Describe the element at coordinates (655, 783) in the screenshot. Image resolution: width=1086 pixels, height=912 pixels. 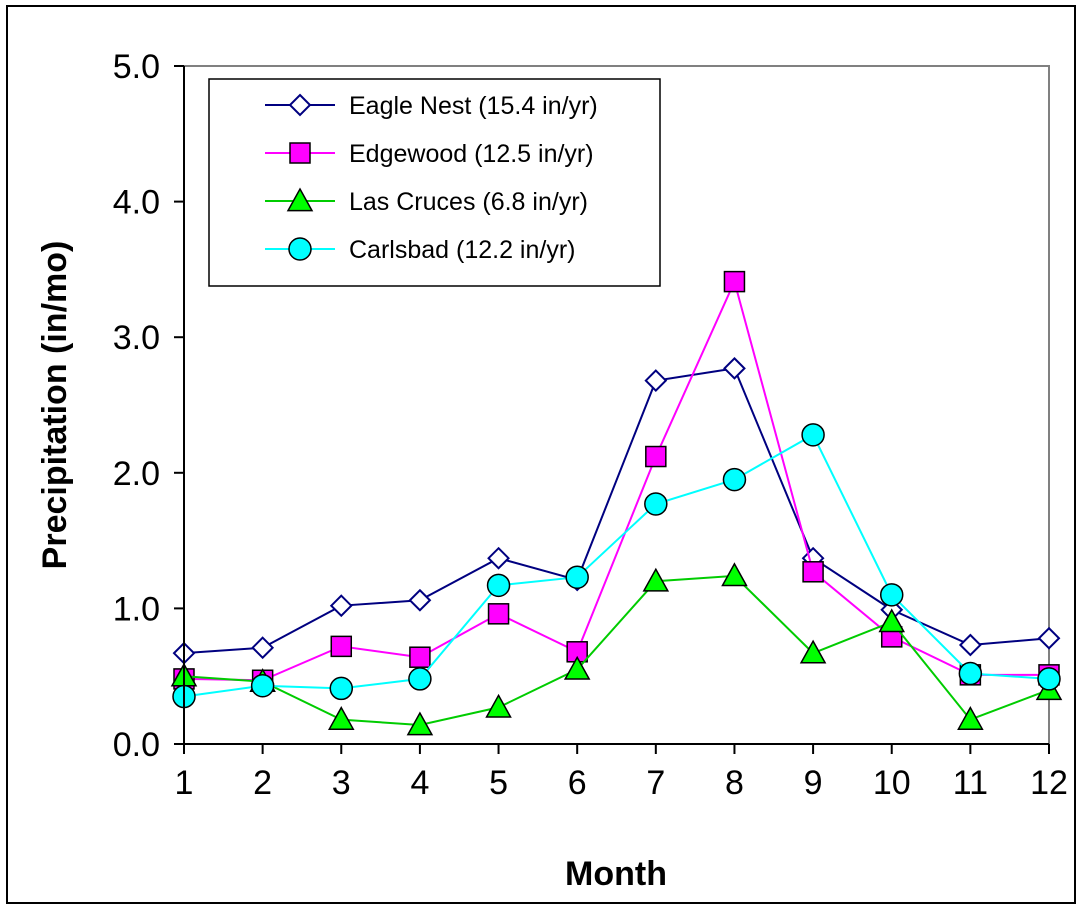
I see `x-tick-label: 7` at that location.